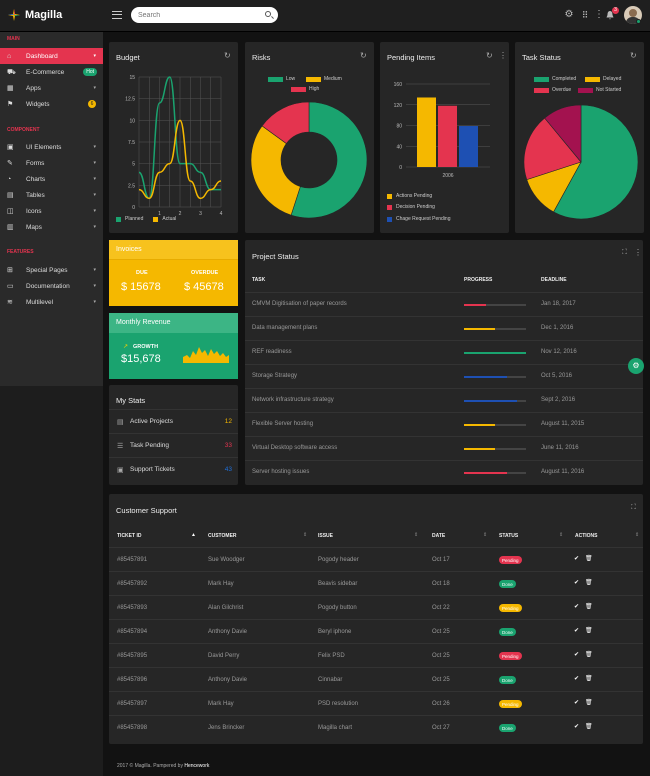  What do you see at coordinates (468, 146) in the screenshot?
I see `bar-chage-request-pending` at bounding box center [468, 146].